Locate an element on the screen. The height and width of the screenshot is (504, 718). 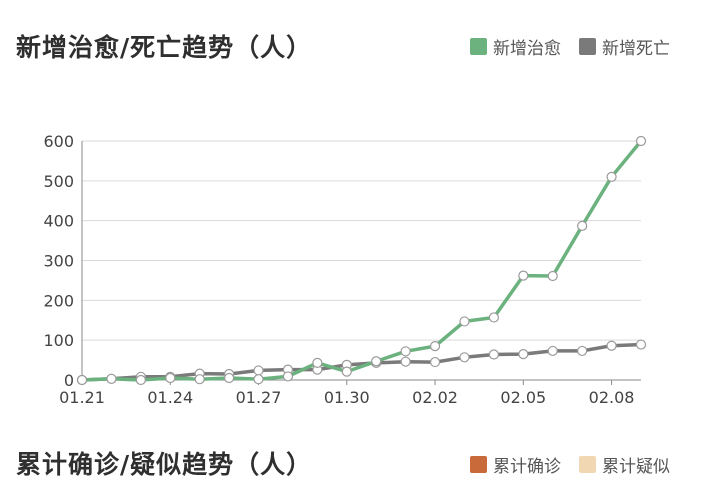
y-tick-label-500: 500 is located at coordinates (58, 181).